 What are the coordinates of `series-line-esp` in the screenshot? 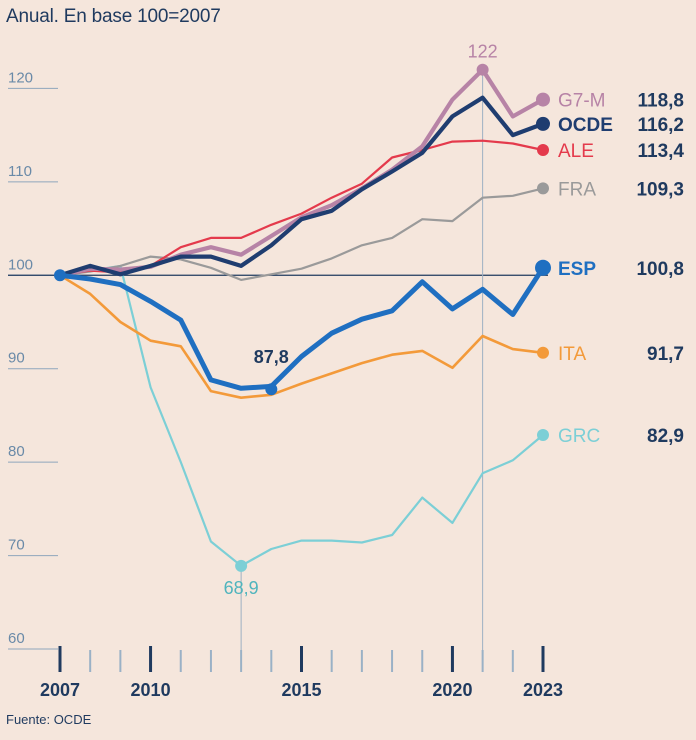 It's located at (301, 328).